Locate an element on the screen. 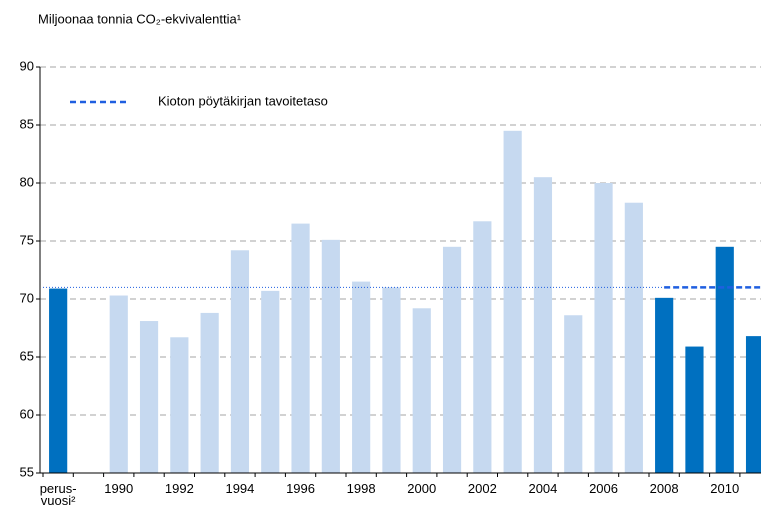  x-tick-label-box: 1992 is located at coordinates (179, 489).